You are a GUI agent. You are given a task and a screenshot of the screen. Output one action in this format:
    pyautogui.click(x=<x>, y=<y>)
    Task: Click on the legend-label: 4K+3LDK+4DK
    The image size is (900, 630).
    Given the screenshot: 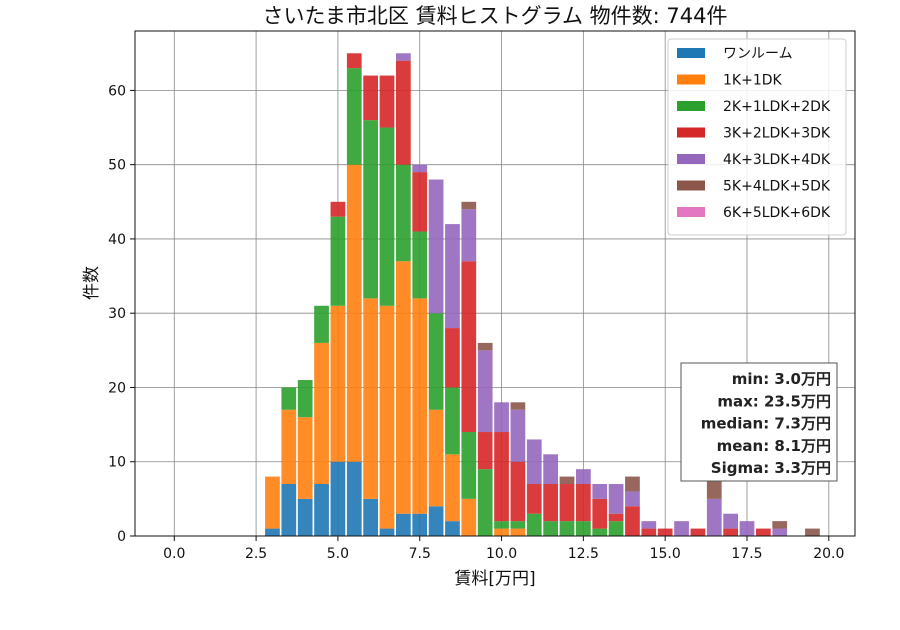 What is the action you would take?
    pyautogui.click(x=777, y=160)
    